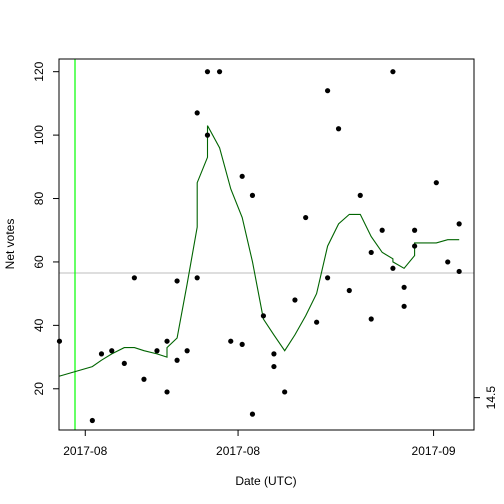 The height and width of the screenshot is (504, 504). What do you see at coordinates (10, 244) in the screenshot?
I see `y-axis-label: Net votes` at bounding box center [10, 244].